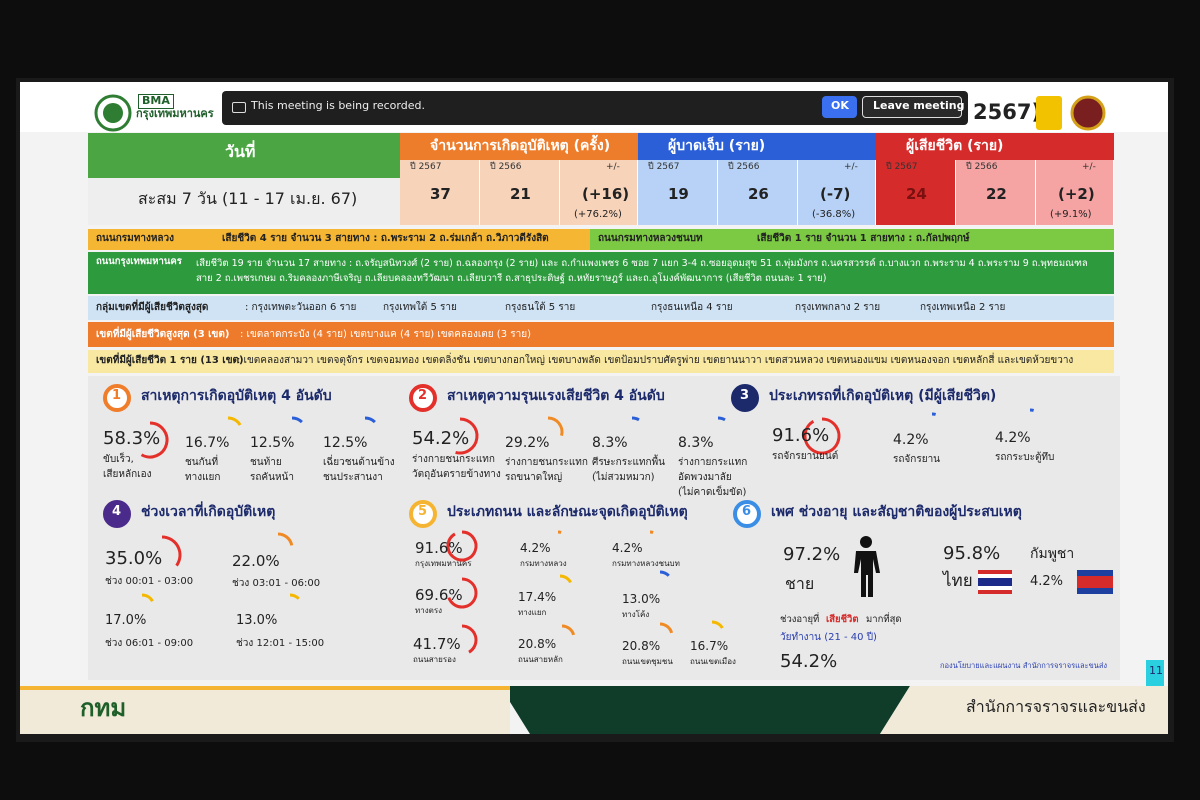 This screenshot has width=1200, height=800. What do you see at coordinates (745, 395) in the screenshot?
I see `section-number: 3` at bounding box center [745, 395].